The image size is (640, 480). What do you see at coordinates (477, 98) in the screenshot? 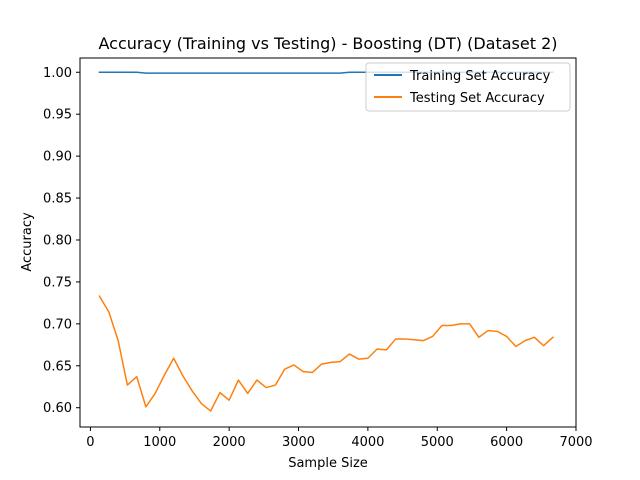
I see `legend-label-testing: Testing Set Accuracy` at bounding box center [477, 98].